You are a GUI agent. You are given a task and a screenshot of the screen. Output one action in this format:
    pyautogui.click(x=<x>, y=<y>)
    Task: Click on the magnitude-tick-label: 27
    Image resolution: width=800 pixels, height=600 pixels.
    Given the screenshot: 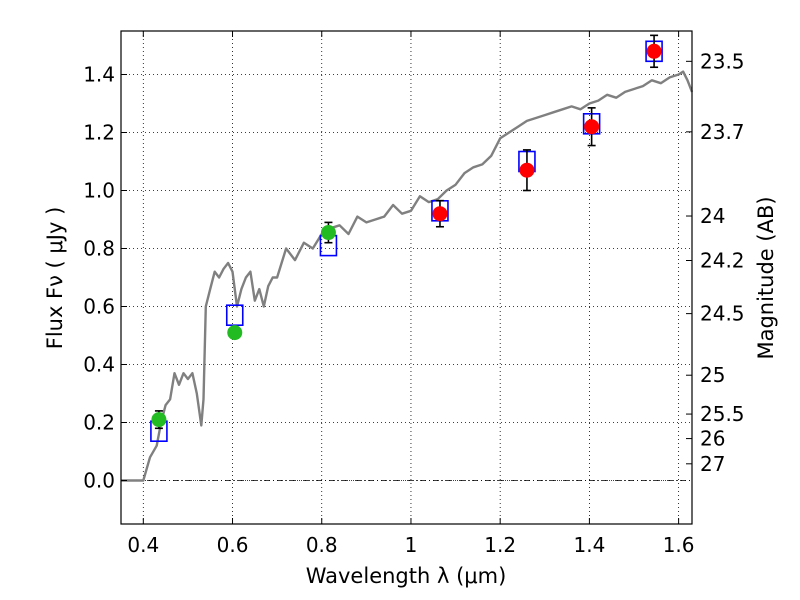 What is the action you would take?
    pyautogui.click(x=712, y=464)
    